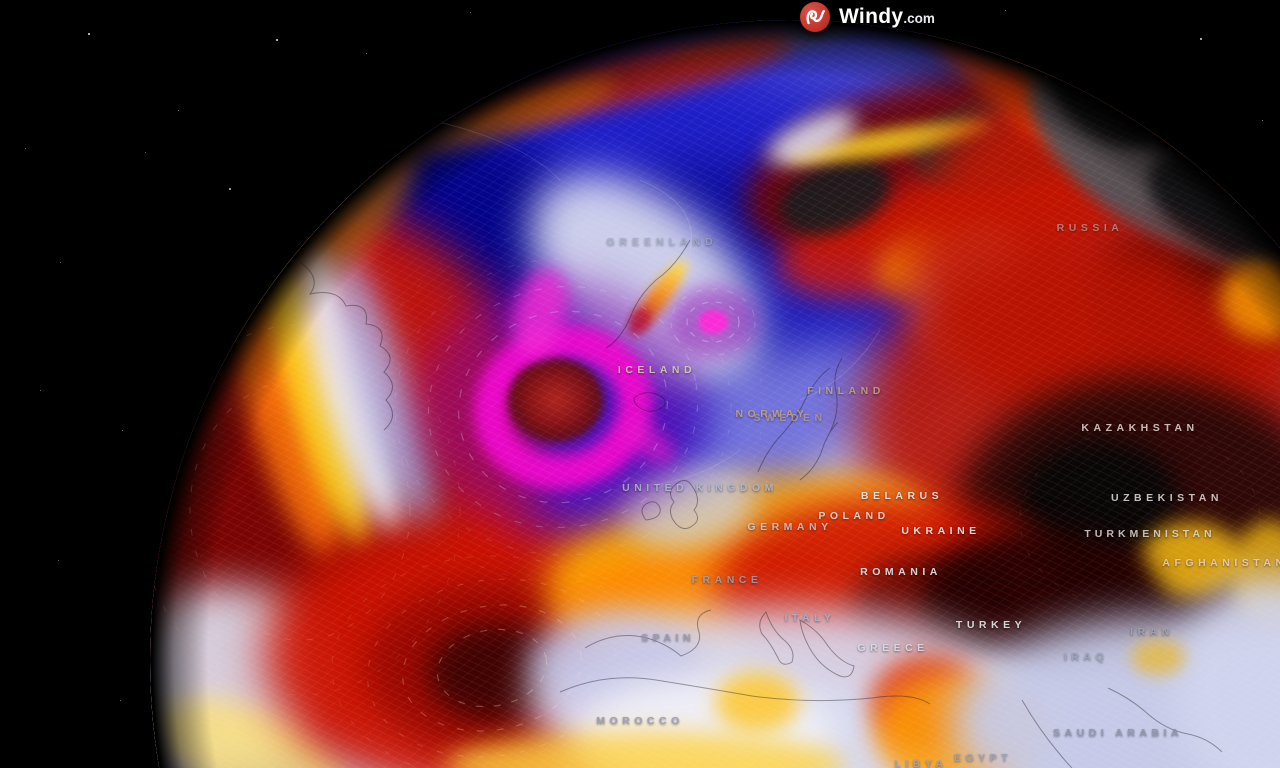 The image size is (1280, 768). What do you see at coordinates (871, 16) in the screenshot?
I see `brand-name: Windy` at bounding box center [871, 16].